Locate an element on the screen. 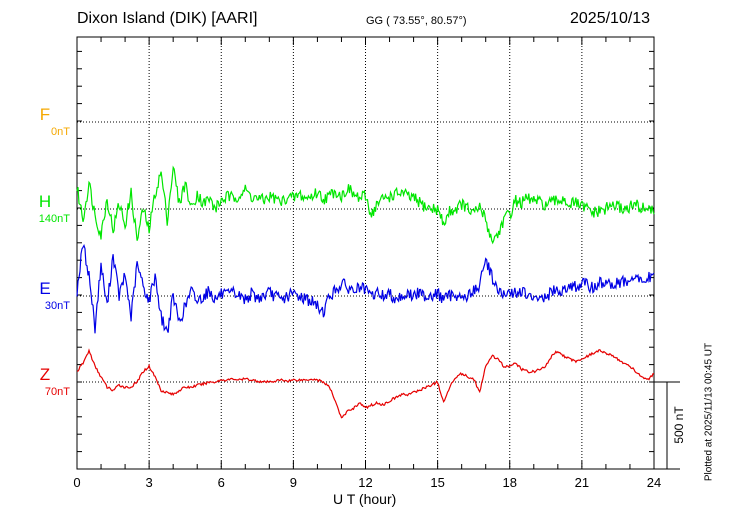 Image resolution: width=730 pixels, height=520 pixels. series-line-H is located at coordinates (365, 205).